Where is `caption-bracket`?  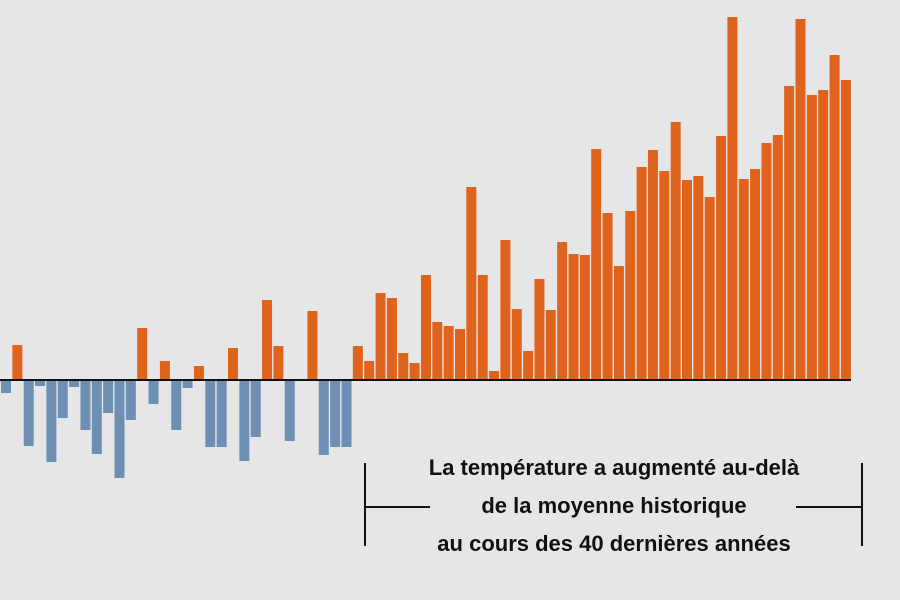 caption-bracket is located at coordinates (613, 504).